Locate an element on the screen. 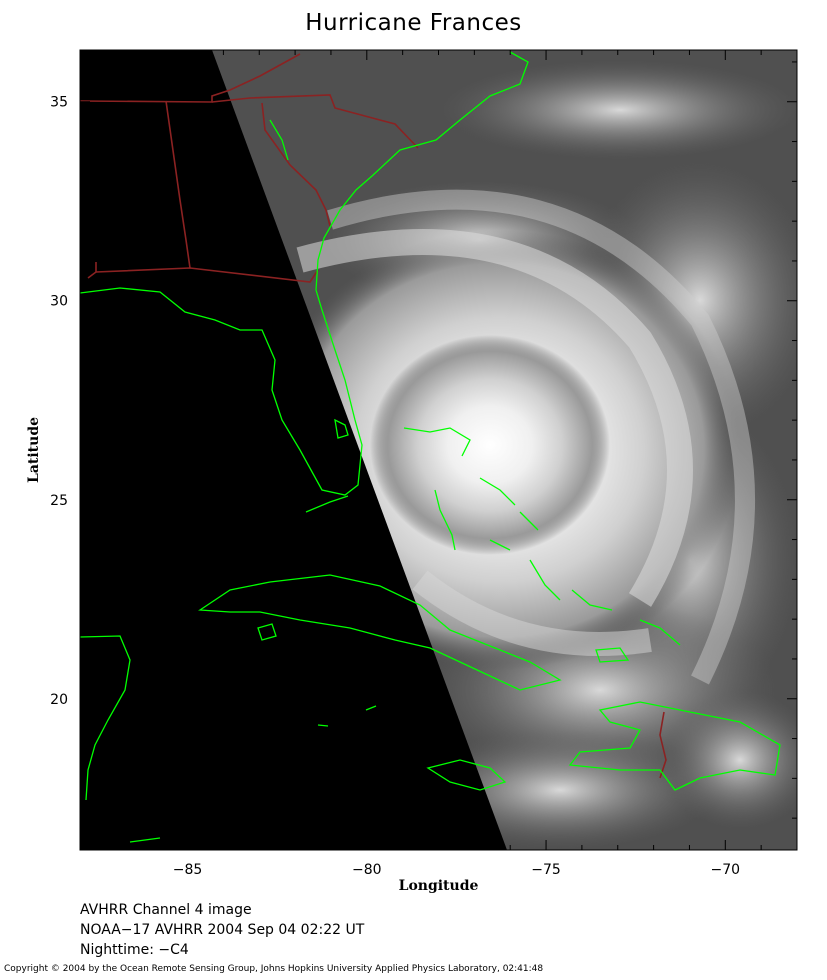 Image resolution: width=827 pixels, height=980 pixels. info-channel: AVHRR Channel 4 image is located at coordinates (166, 910).